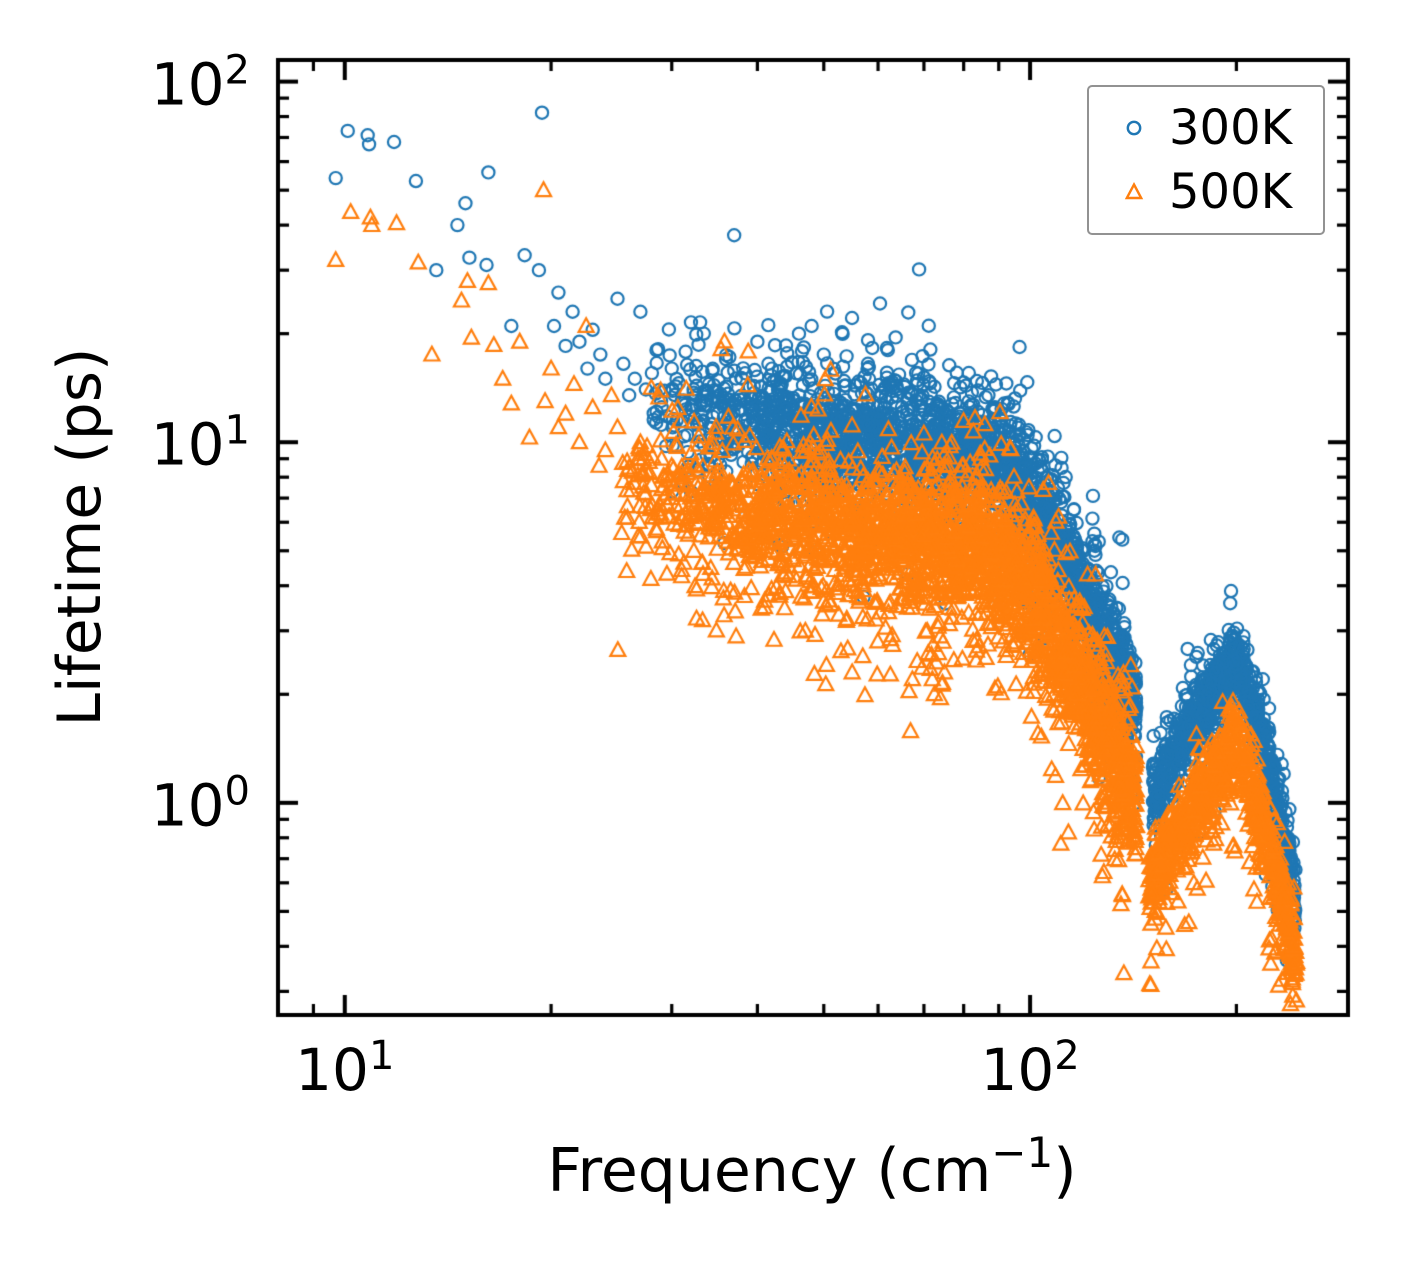  Describe the element at coordinates (80, 537) in the screenshot. I see `y-axis-label: Lifetime (ps)` at that location.